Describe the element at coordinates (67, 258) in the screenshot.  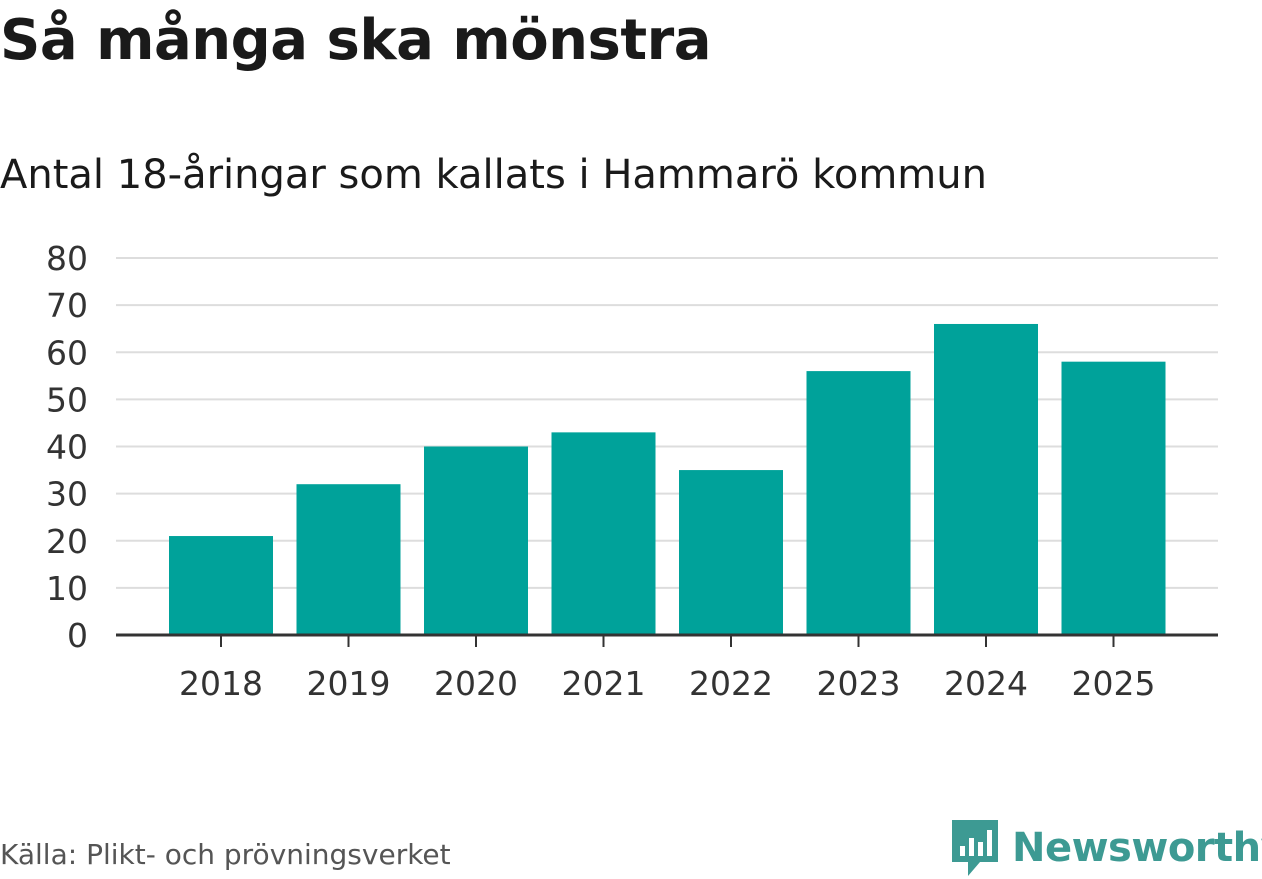
I see `y-tick-label: 80` at that location.